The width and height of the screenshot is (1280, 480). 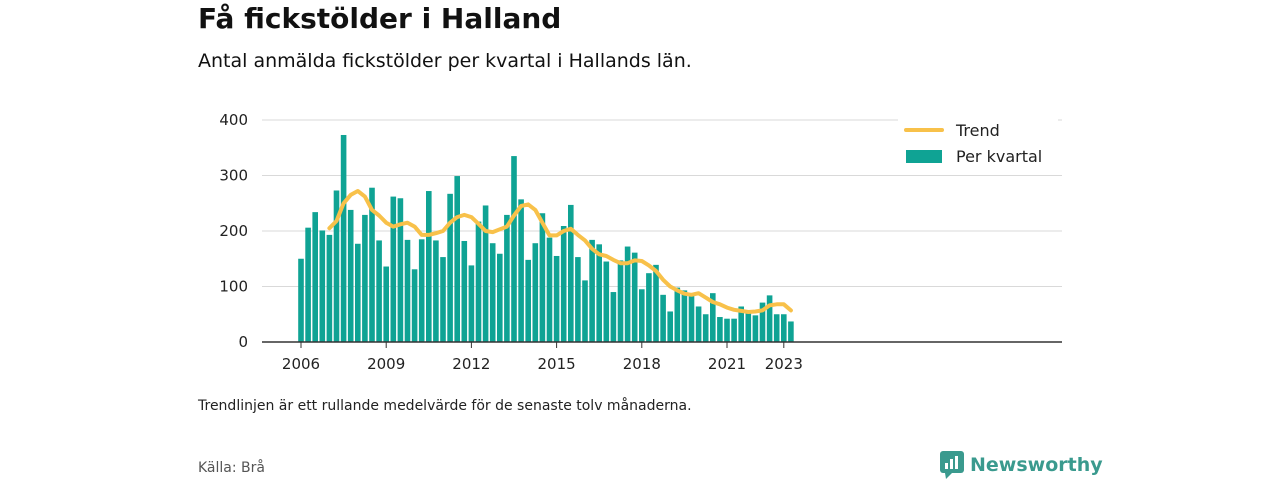 I want to click on bar-2009-Q4, so click(x=407, y=290).